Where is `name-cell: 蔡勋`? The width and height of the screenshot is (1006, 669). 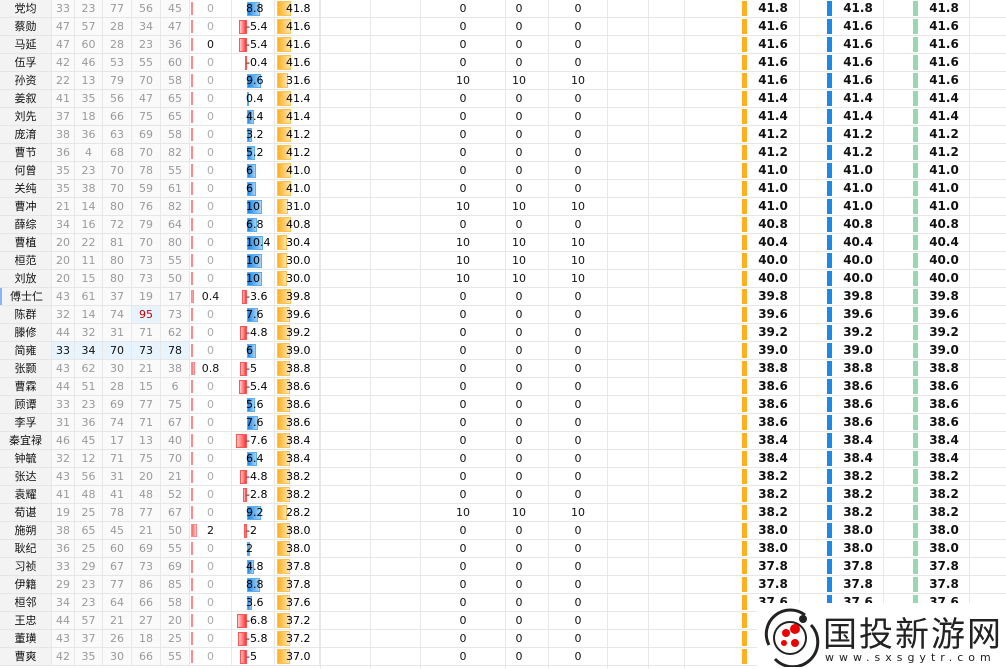
name-cell: 蔡勋 is located at coordinates (26, 26).